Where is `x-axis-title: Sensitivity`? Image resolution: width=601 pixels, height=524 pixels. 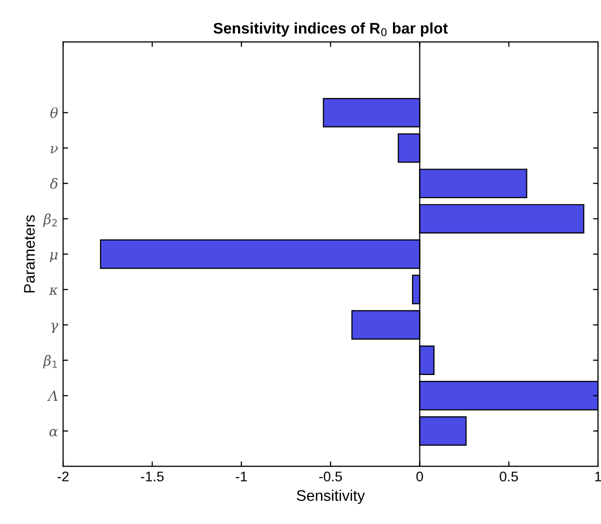
x-axis-title: Sensitivity is located at coordinates (330, 497).